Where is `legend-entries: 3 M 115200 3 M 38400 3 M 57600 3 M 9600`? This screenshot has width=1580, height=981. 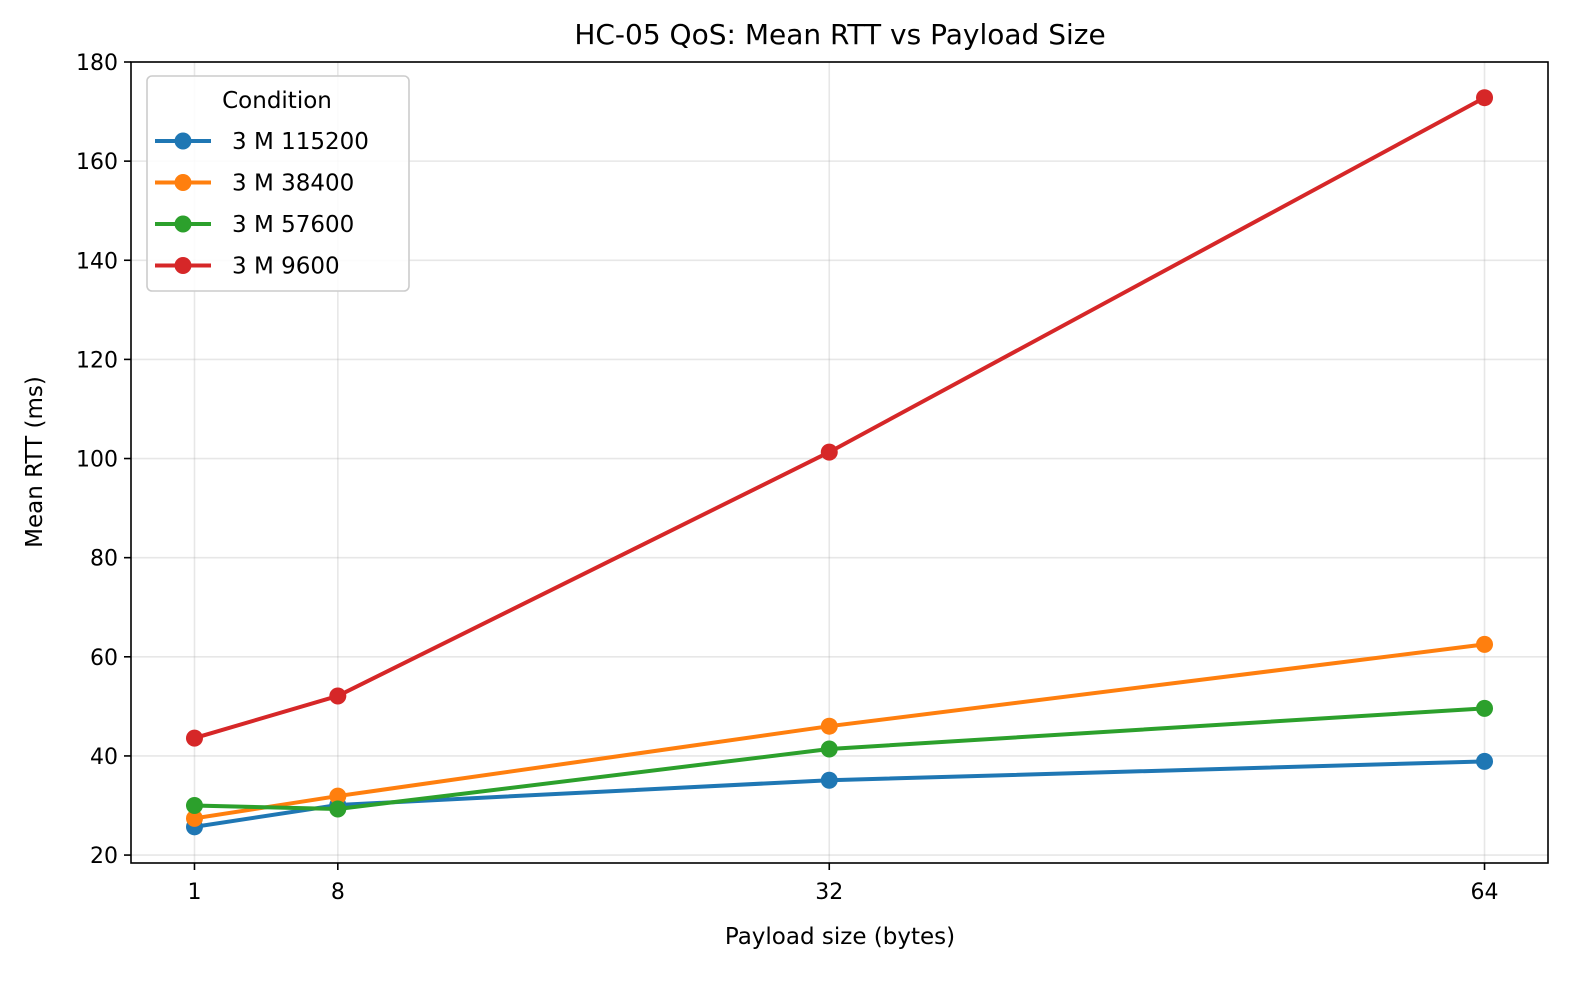
legend-entries: 3 M 115200 3 M 38400 3 M 57600 3 M 9600 is located at coordinates (262, 204).